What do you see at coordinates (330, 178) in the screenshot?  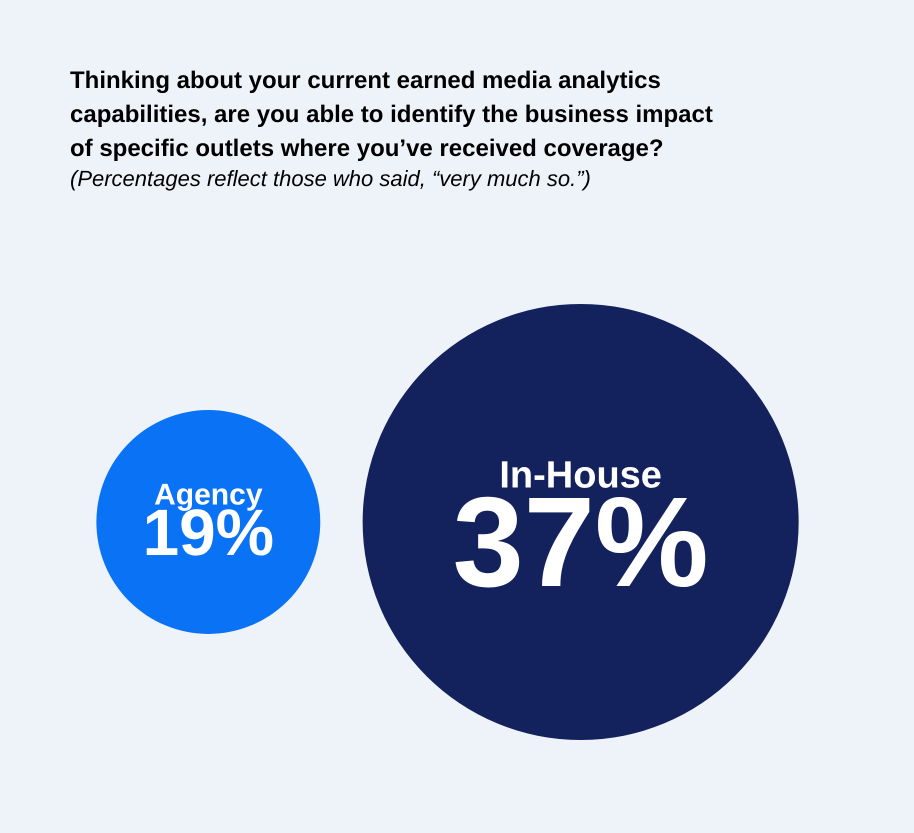 I see `text: (Percentages reflect those who said, “very much so.”)` at bounding box center [330, 178].